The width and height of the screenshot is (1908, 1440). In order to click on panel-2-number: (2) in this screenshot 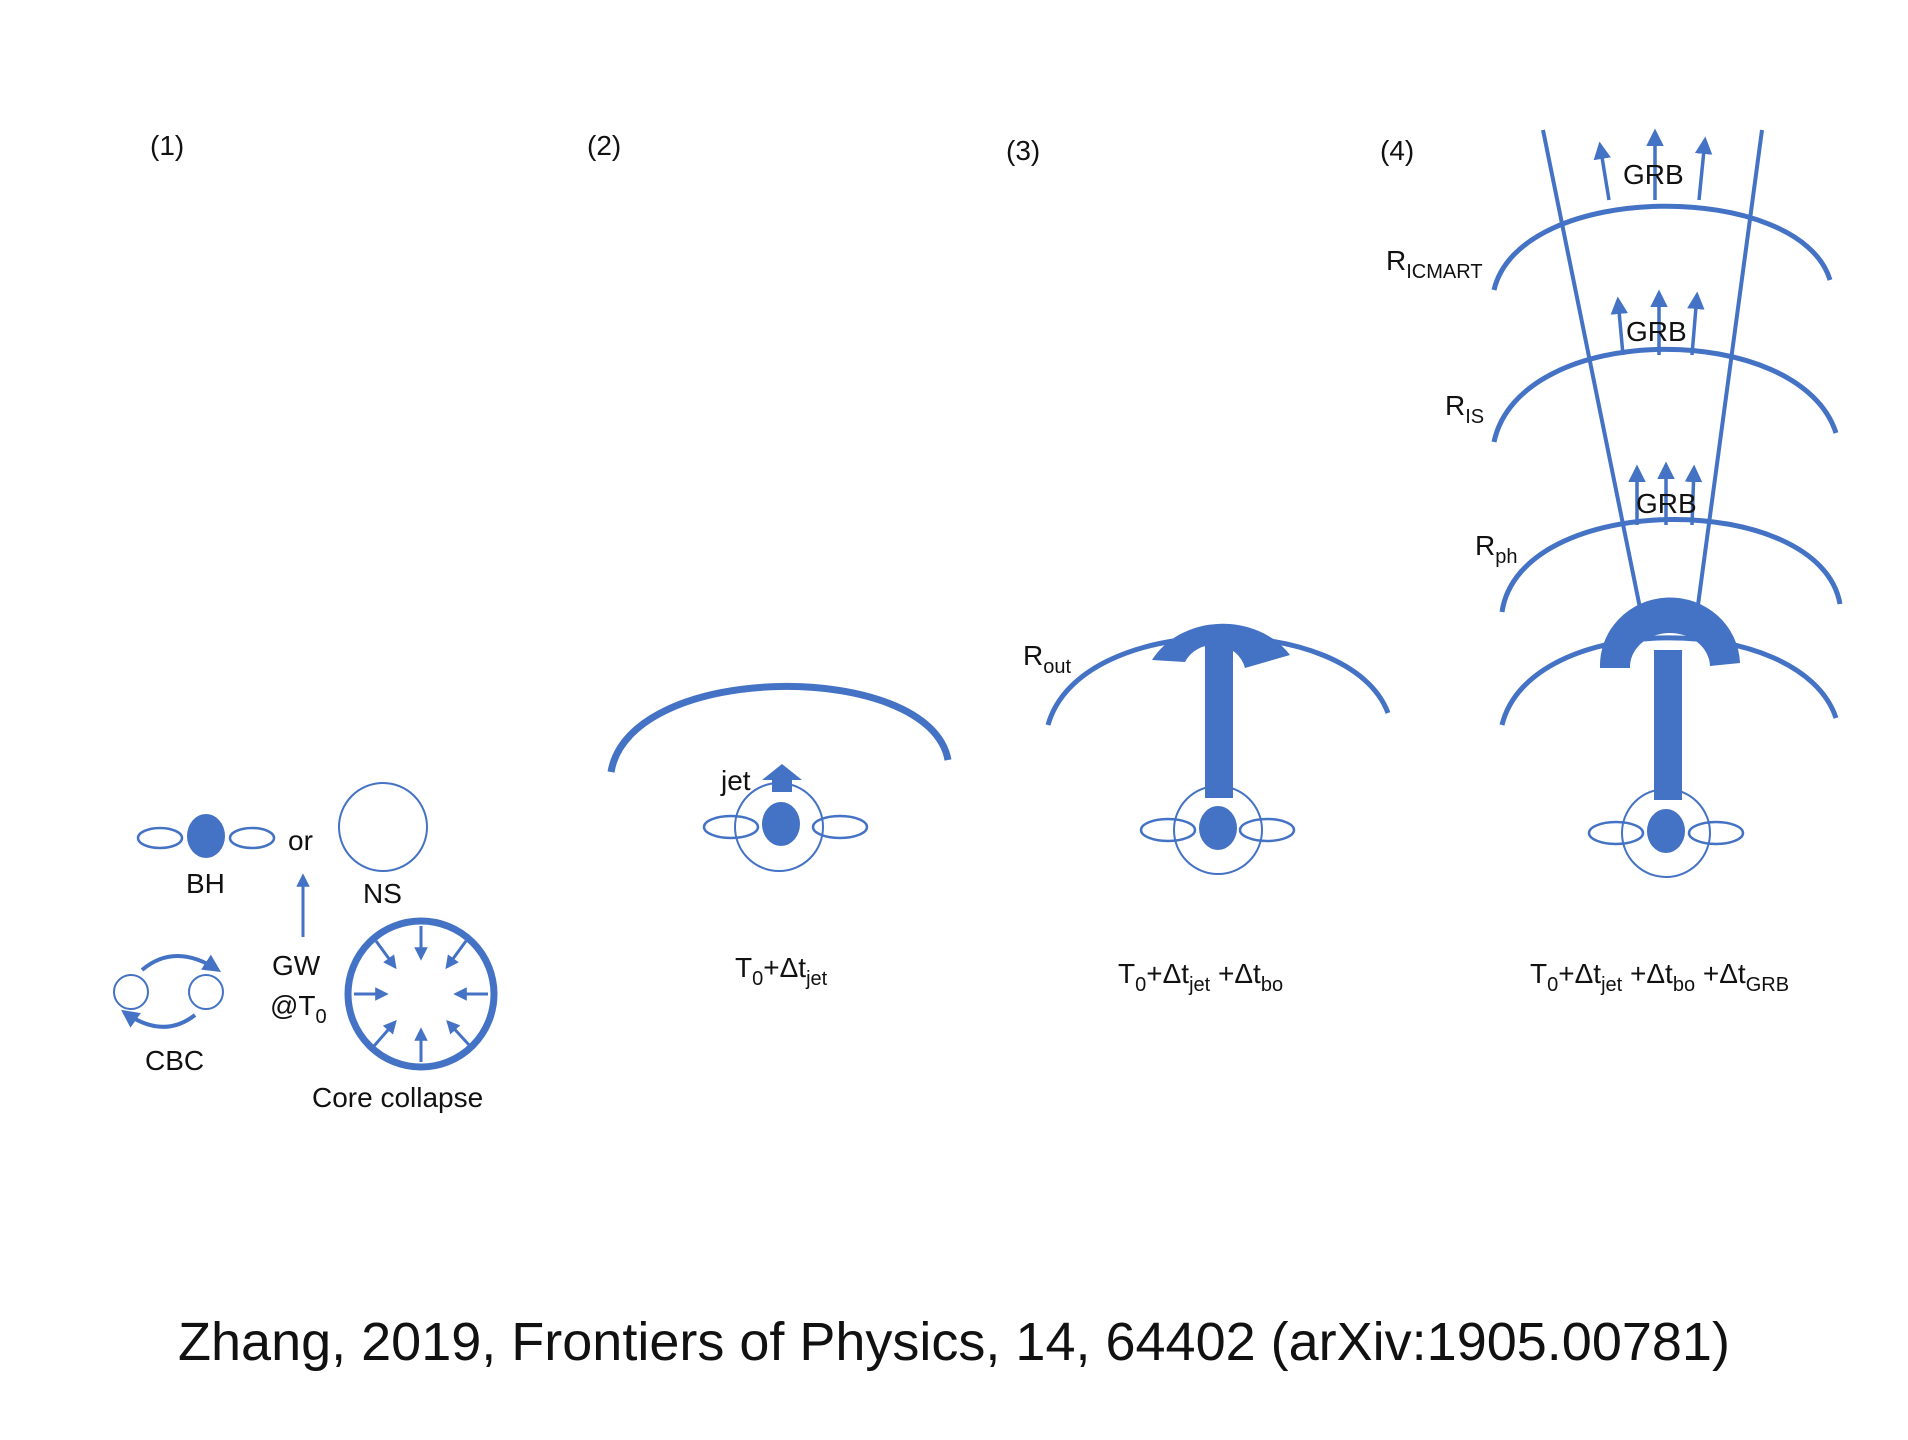, I will do `click(604, 145)`.